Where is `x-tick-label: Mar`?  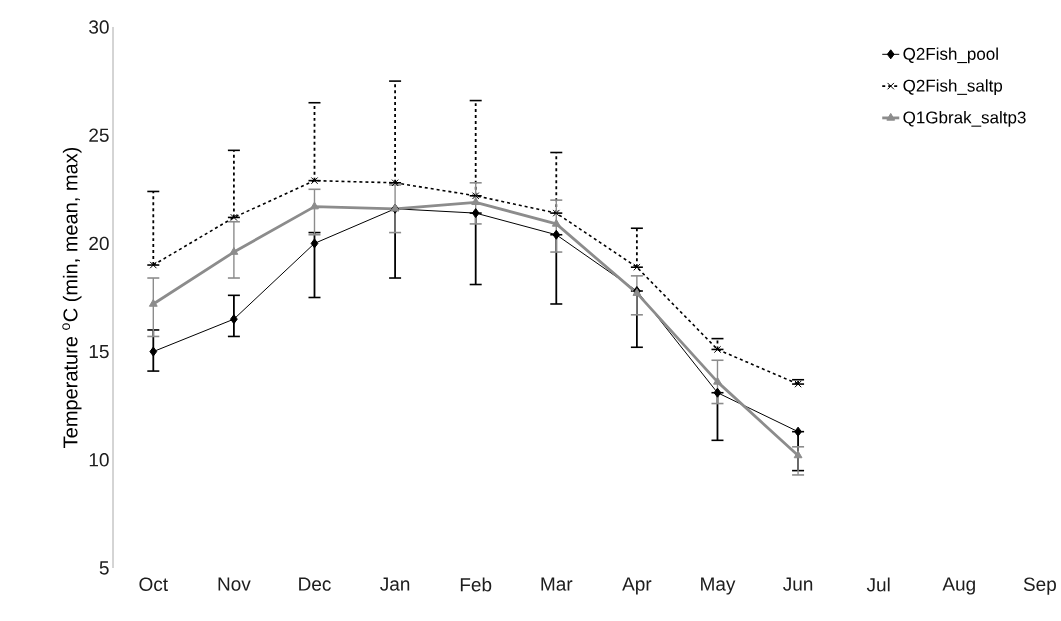
x-tick-label: Mar is located at coordinates (557, 584).